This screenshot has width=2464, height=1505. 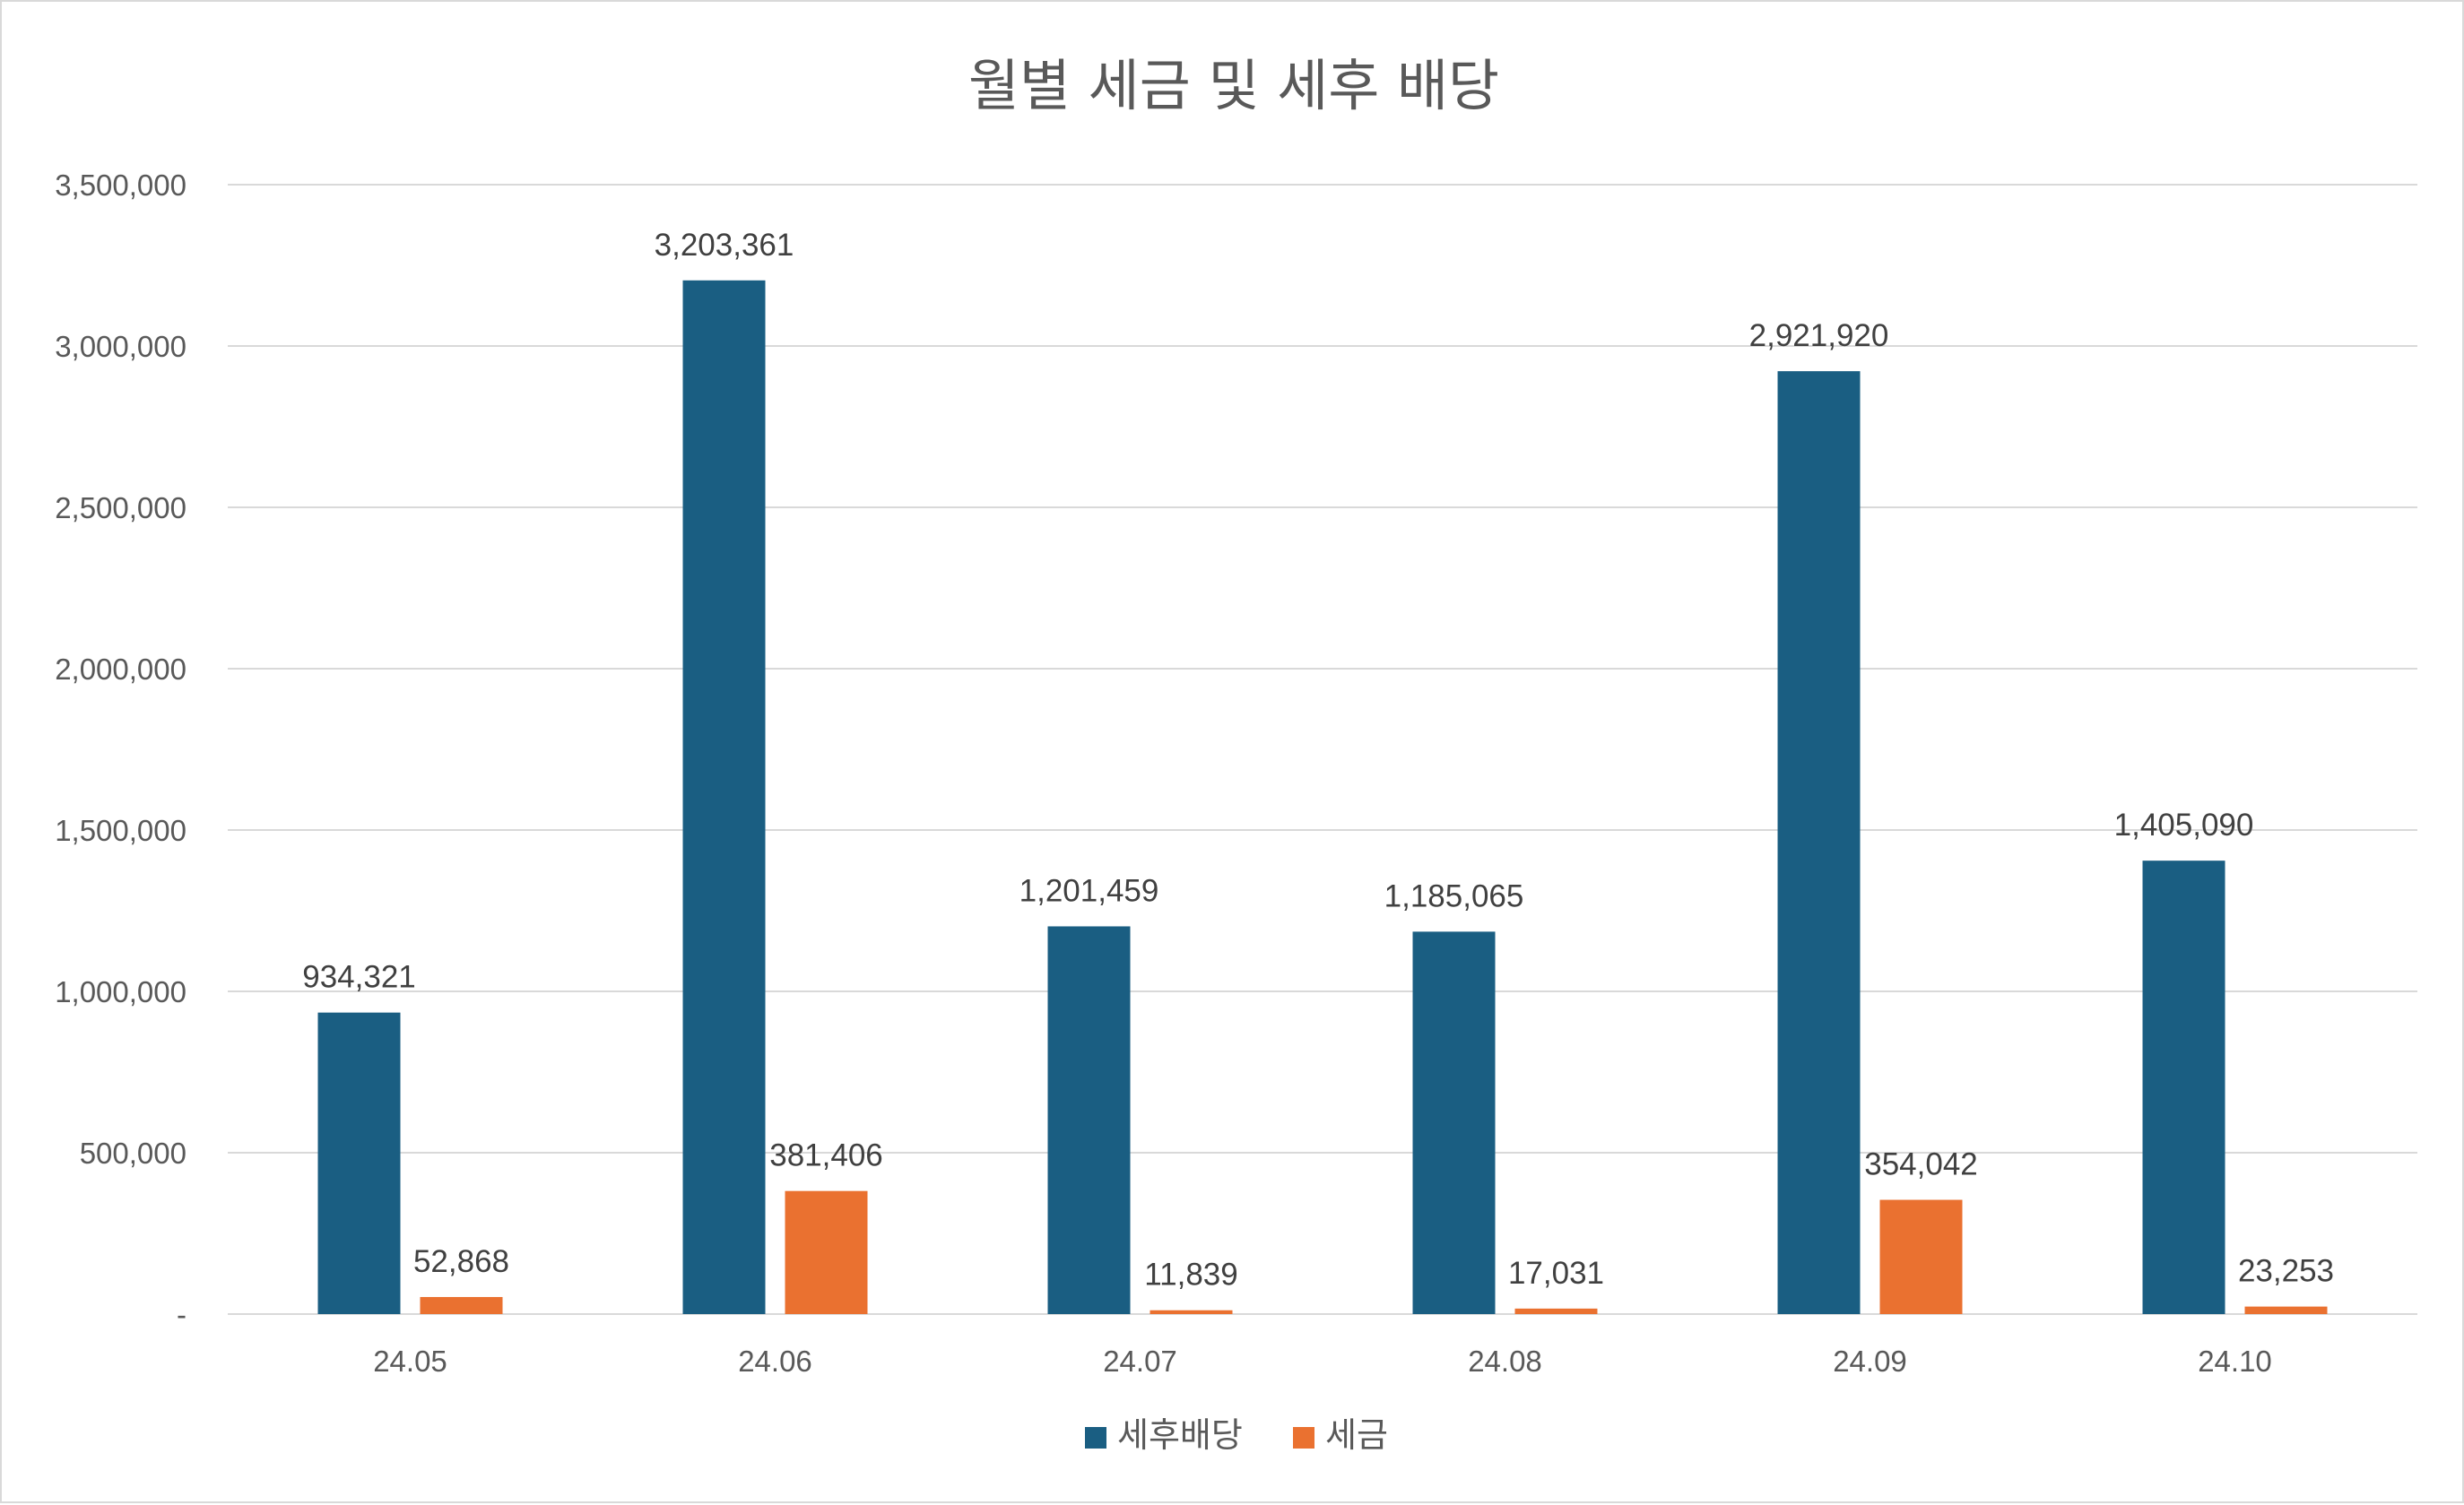 I want to click on data-label: 934,321, so click(x=359, y=977).